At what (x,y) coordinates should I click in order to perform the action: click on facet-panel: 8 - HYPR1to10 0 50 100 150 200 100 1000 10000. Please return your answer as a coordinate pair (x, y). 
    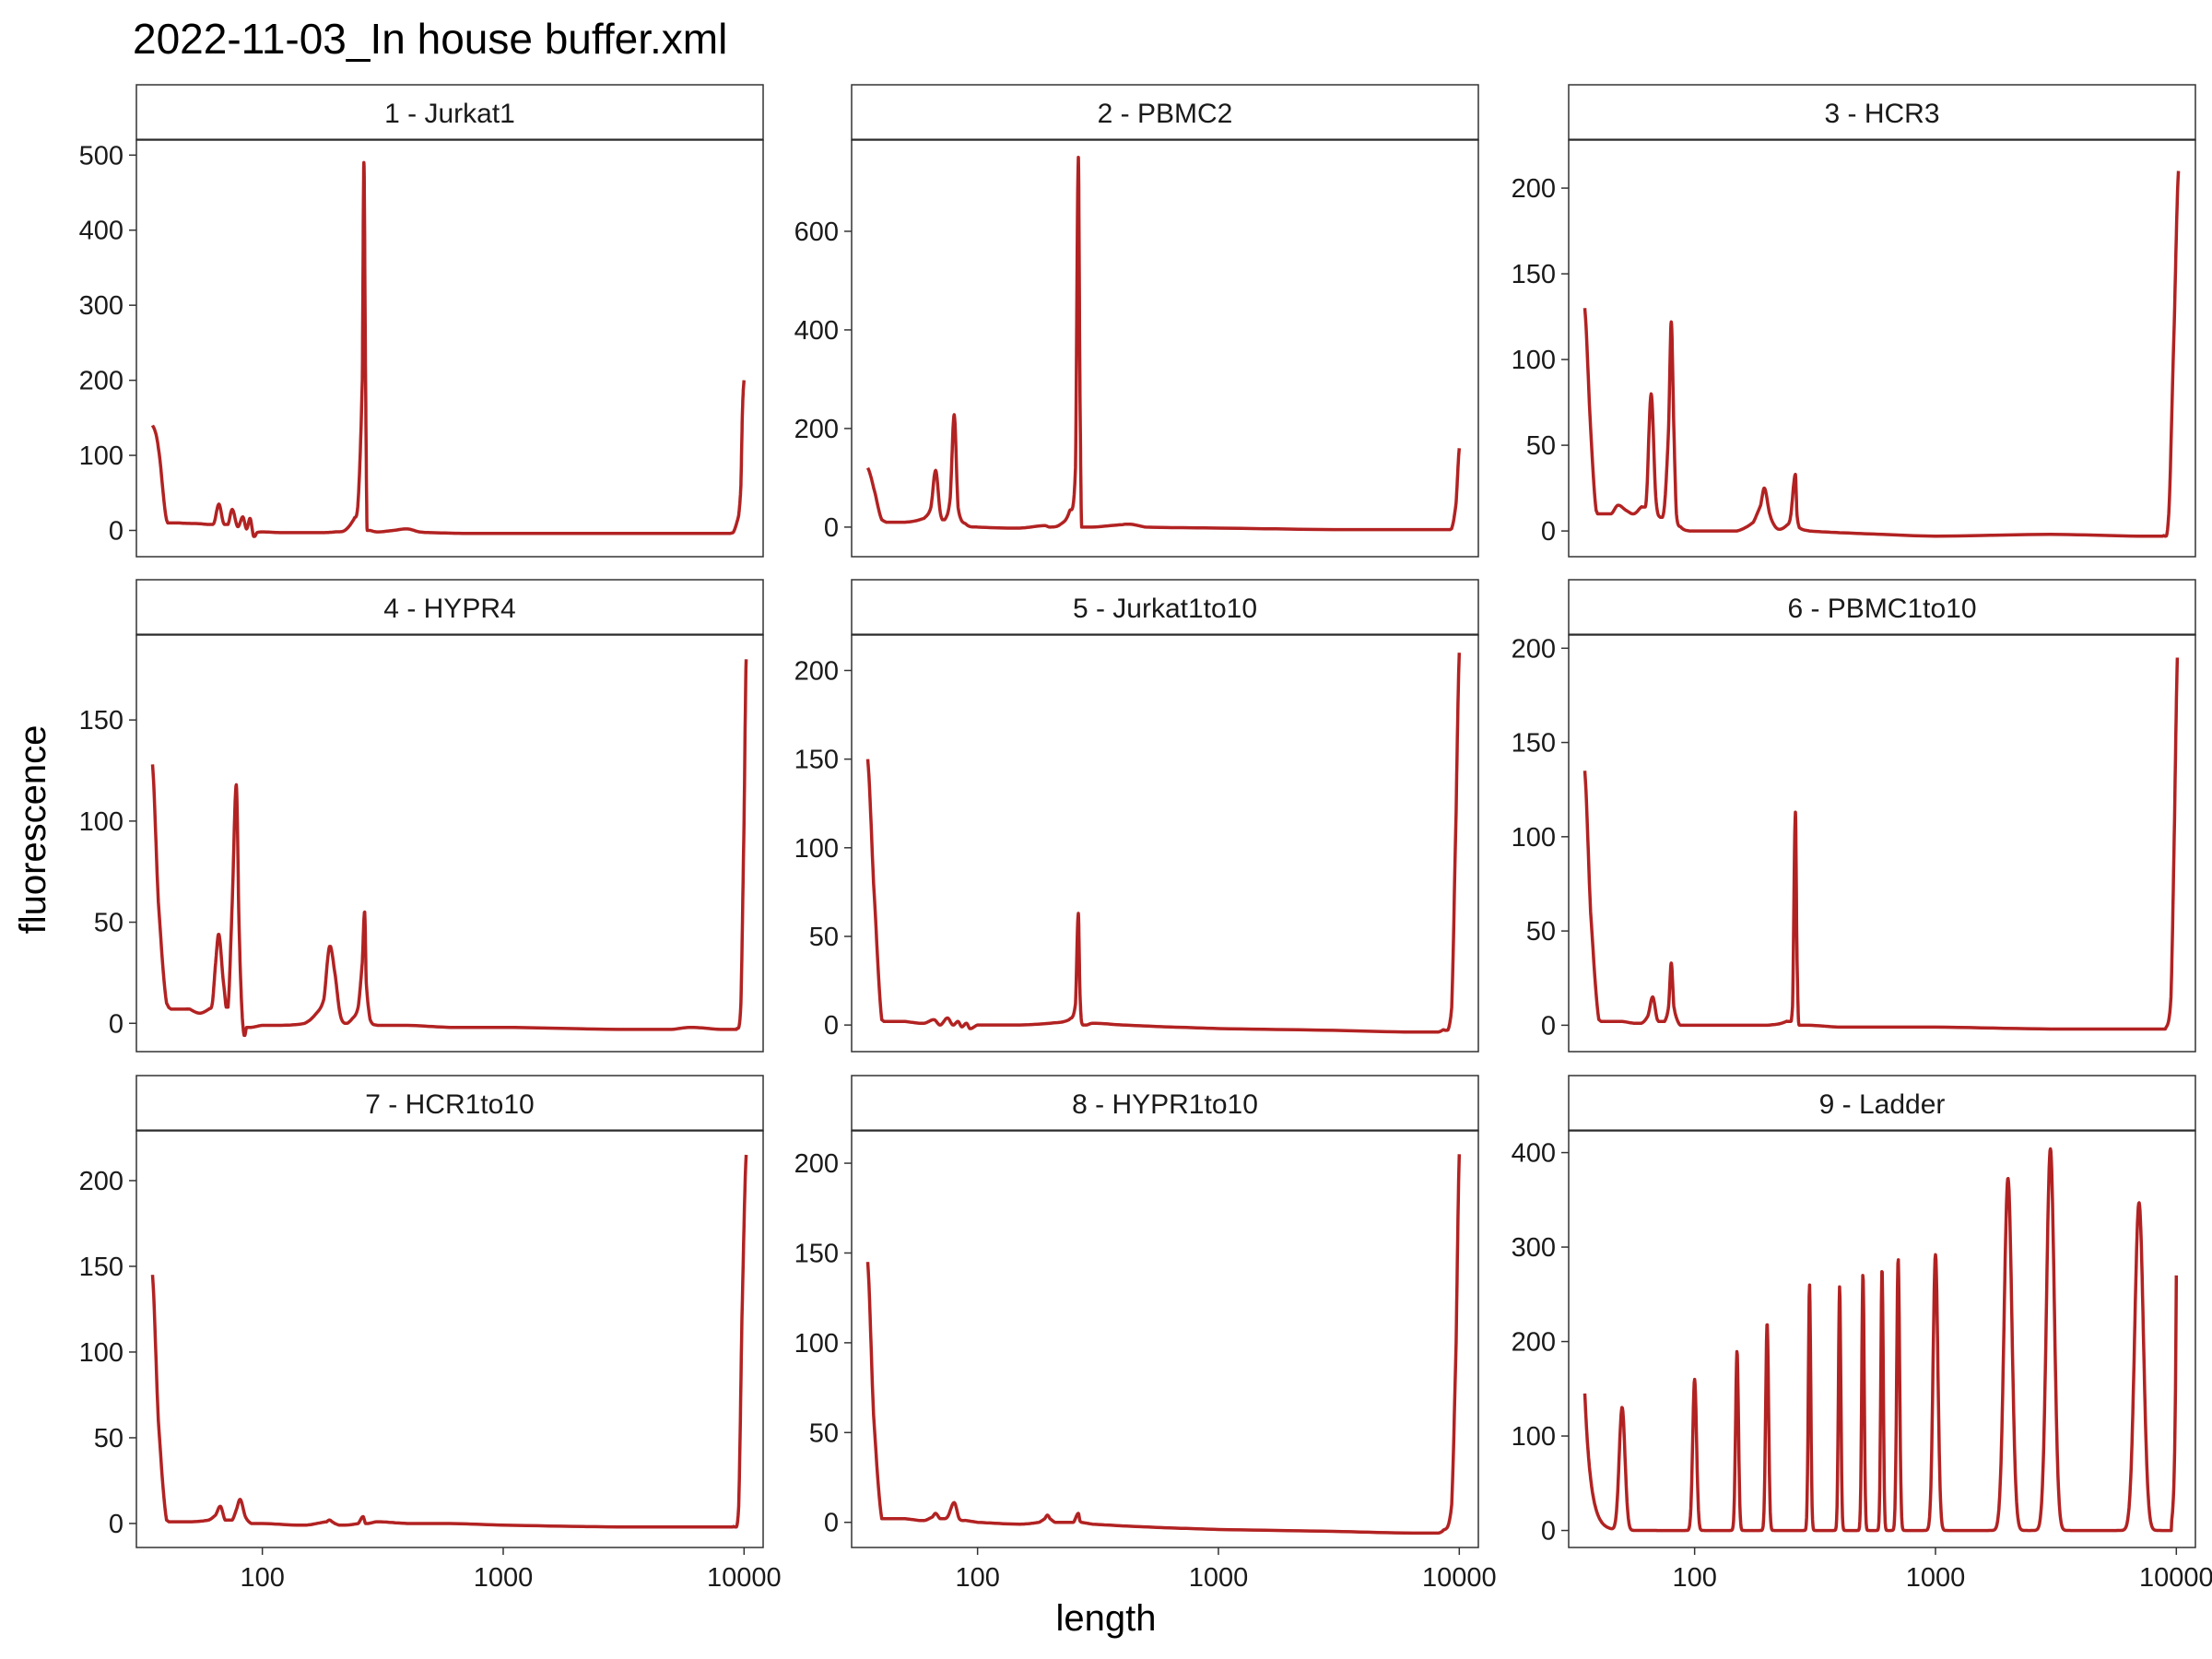
    Looking at the image, I should click on (1145, 1334).